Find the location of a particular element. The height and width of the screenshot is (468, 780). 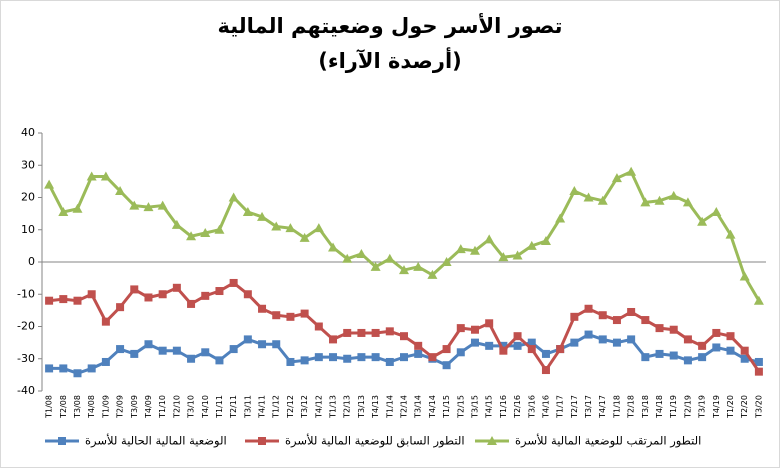

x-tick-label: T2/17 is located at coordinates (574, 407).